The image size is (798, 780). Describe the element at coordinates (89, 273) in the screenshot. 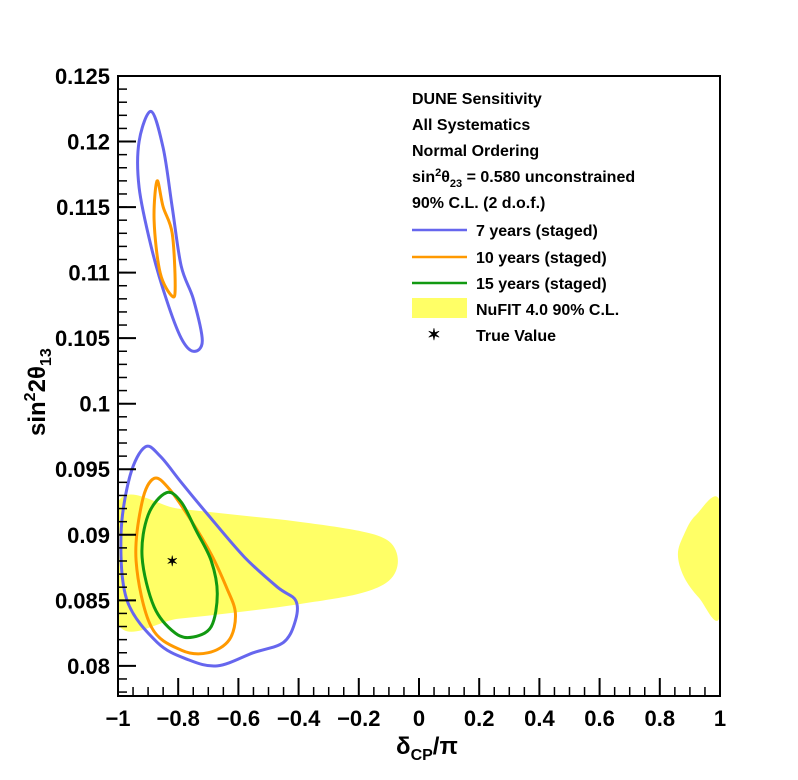

I see `y-tick-label-6: 0.11` at that location.